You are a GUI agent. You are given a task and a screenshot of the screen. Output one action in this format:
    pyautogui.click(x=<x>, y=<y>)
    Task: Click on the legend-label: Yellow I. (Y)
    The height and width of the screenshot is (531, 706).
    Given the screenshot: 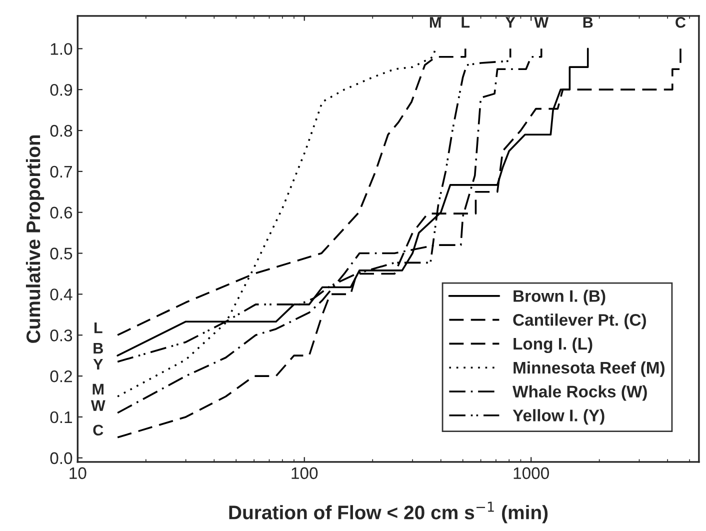 What is the action you would take?
    pyautogui.click(x=558, y=417)
    